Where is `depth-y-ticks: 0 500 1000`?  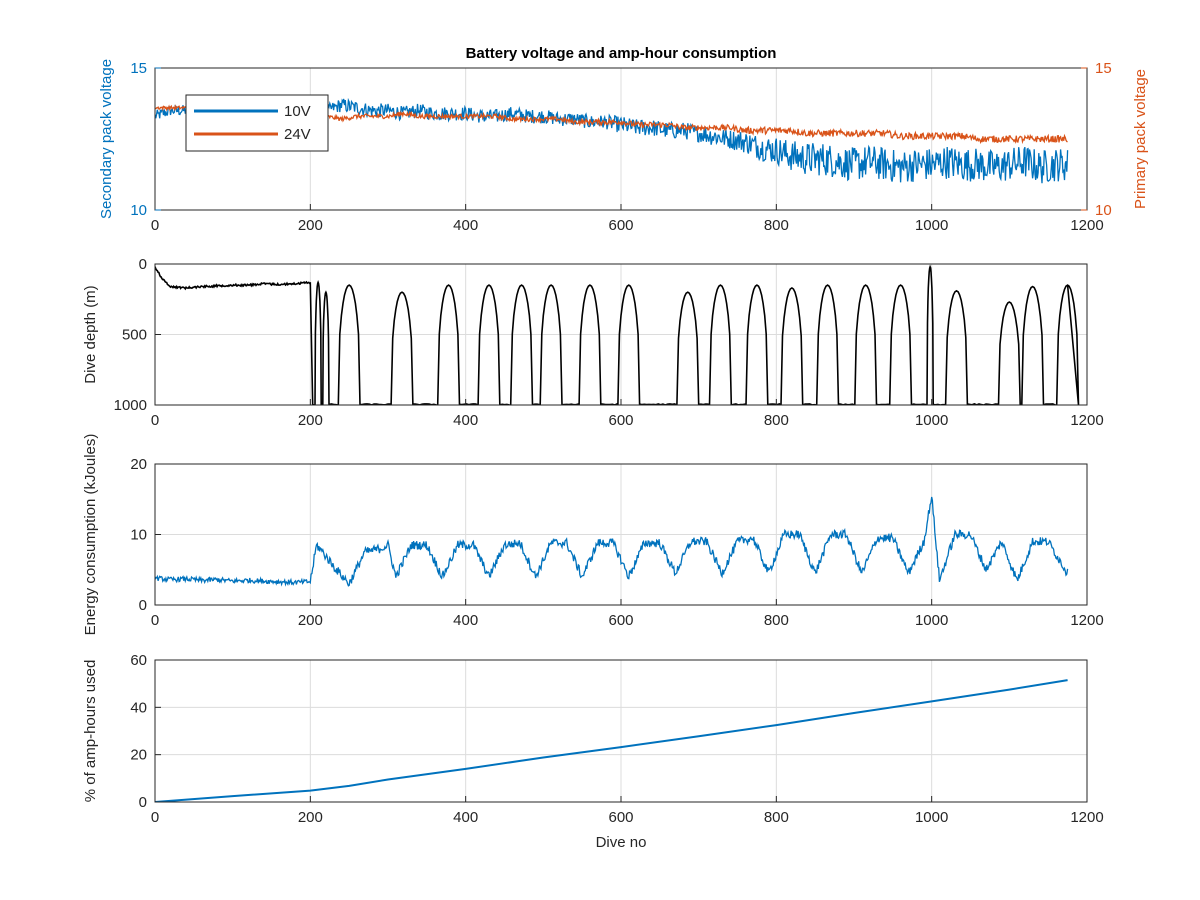 depth-y-ticks: 0 500 1000 is located at coordinates (137, 335).